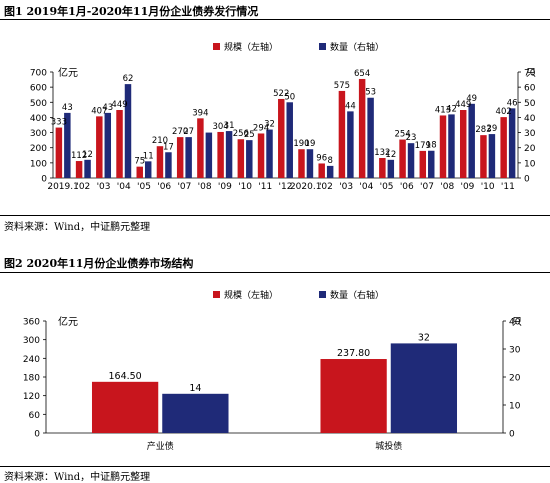 The height and width of the screenshot is (483, 550). I want to click on chart1-legend-swatch-scale, so click(216, 46).